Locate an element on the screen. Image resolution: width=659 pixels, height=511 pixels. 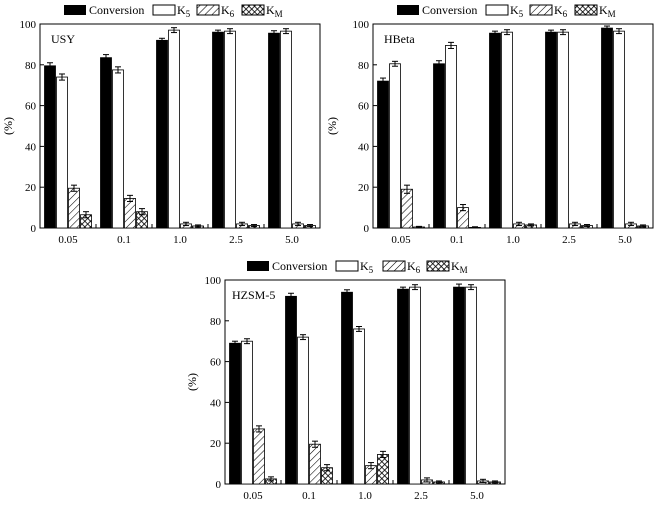
x-ticks-usy: 0.05 0.1 1.0 2.5 5.0 is located at coordinates (178, 235).